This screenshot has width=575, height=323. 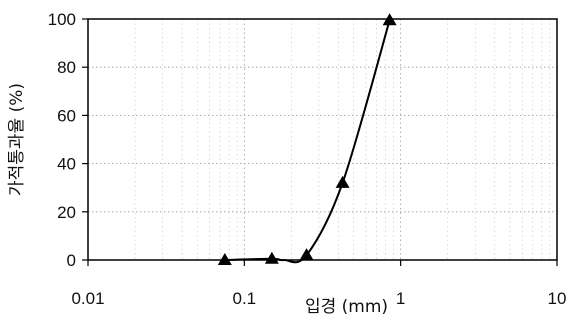 I want to click on x-tick-label: 0.1, so click(x=245, y=298).